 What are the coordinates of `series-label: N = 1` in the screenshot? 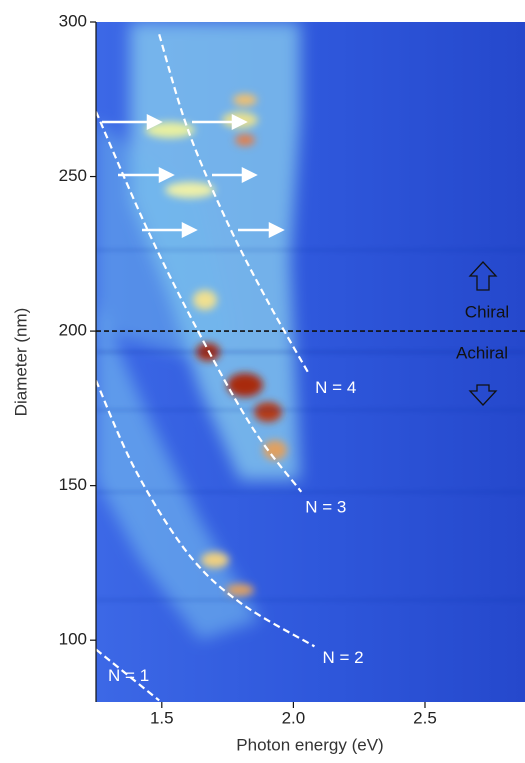 It's located at (128, 675).